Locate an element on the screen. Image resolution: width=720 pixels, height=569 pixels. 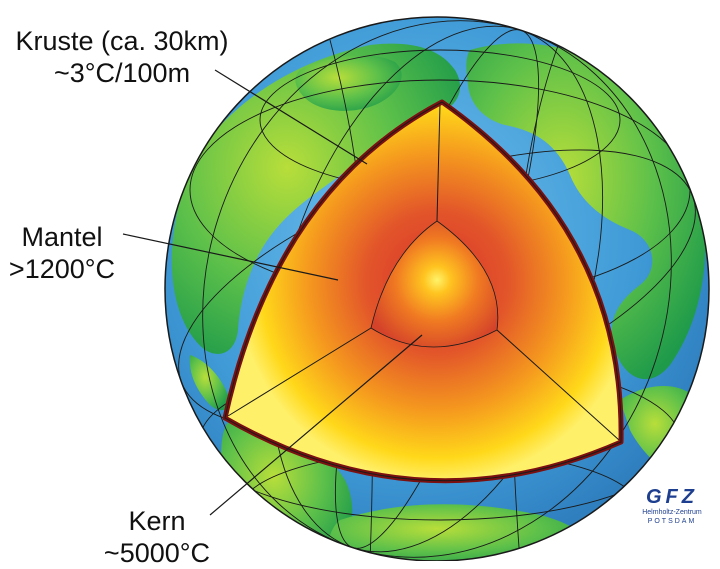
gfz-logo: GFZ Helmholtz-Zentrum POTSDAM is located at coordinates (672, 506).